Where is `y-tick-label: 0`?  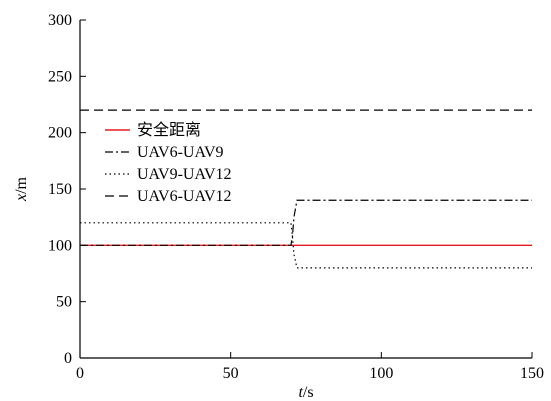
y-tick-label: 0 is located at coordinates (68, 358).